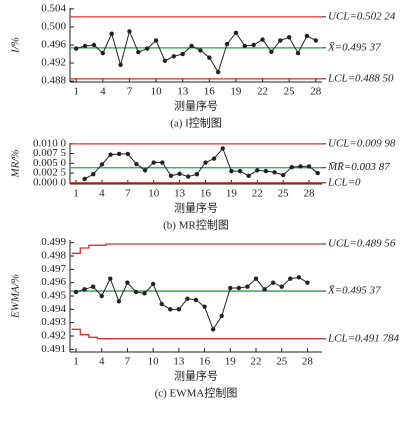  What do you see at coordinates (50, 173) in the screenshot?
I see `y-tick-label: 0.002 5` at bounding box center [50, 173].